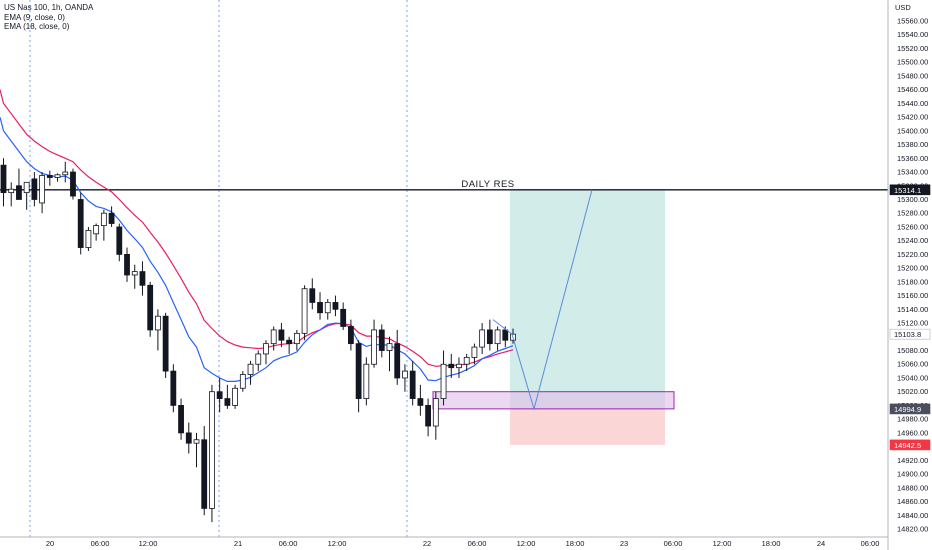 The image size is (932, 550). Describe the element at coordinates (624, 543) in the screenshot. I see `x-tick-label: 23` at that location.